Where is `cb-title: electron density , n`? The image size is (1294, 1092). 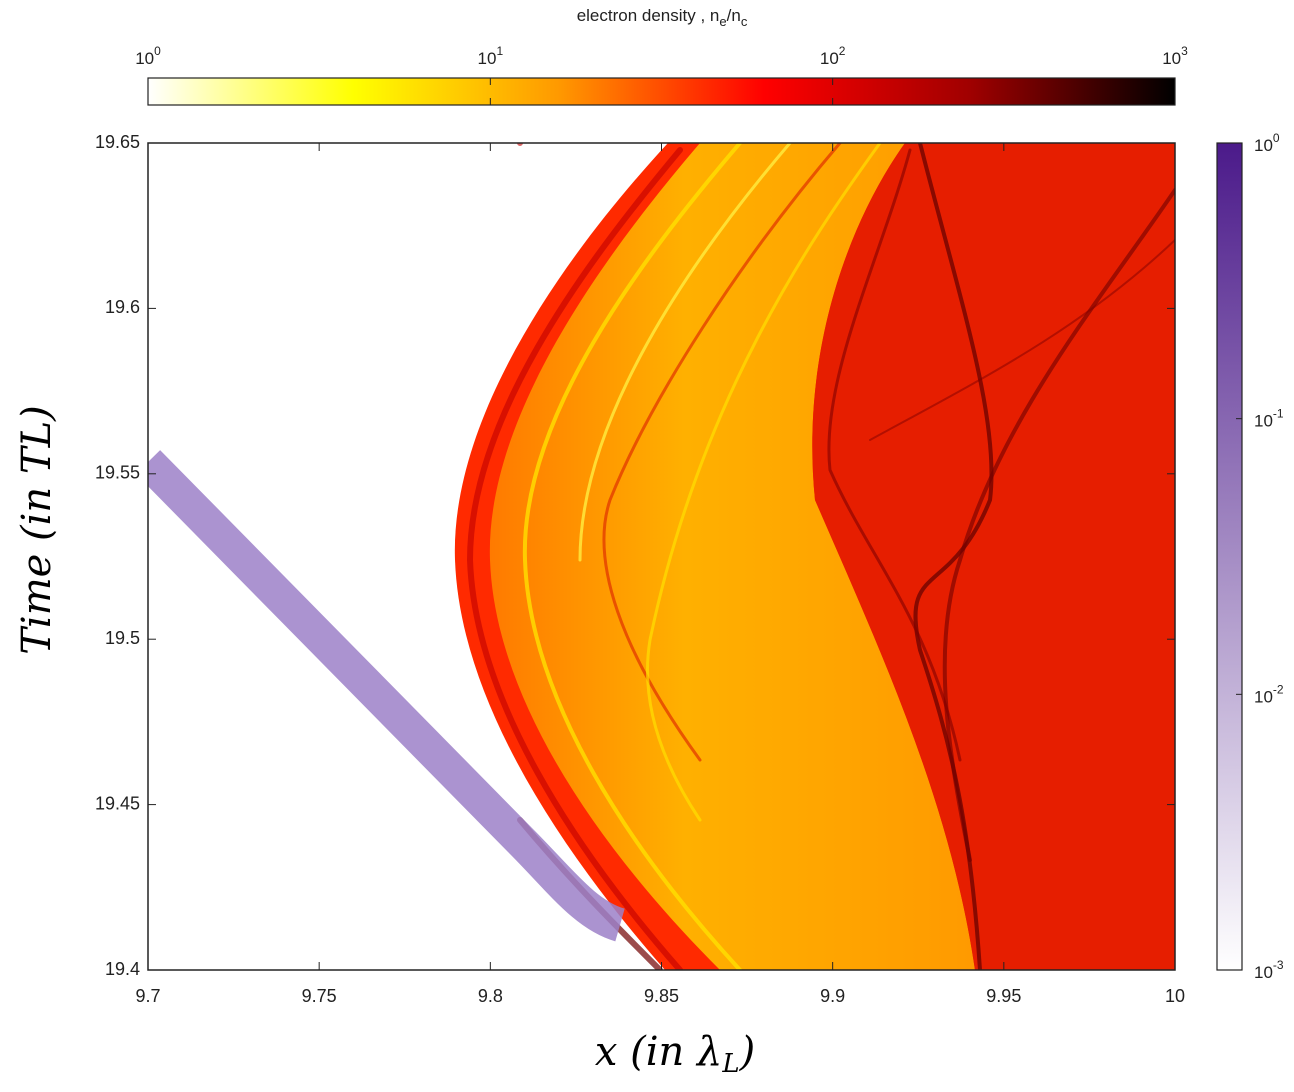 cb-title: electron density , n is located at coordinates (648, 15).